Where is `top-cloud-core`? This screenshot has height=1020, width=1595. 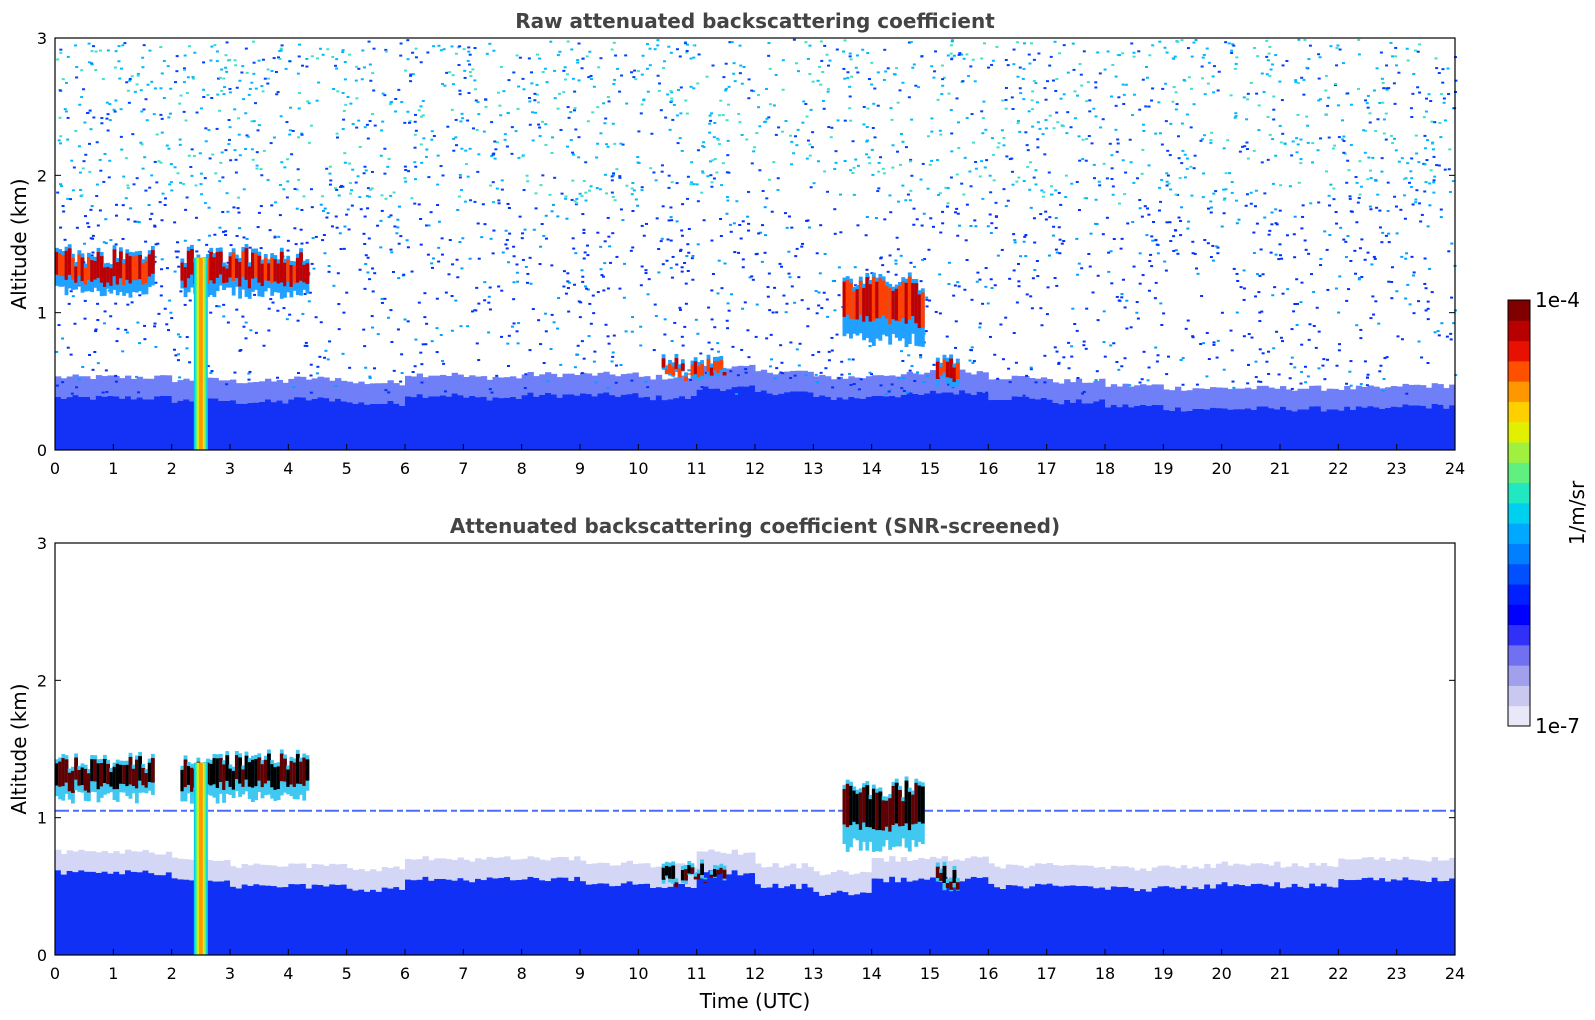
top-cloud-core is located at coordinates (718, 366).